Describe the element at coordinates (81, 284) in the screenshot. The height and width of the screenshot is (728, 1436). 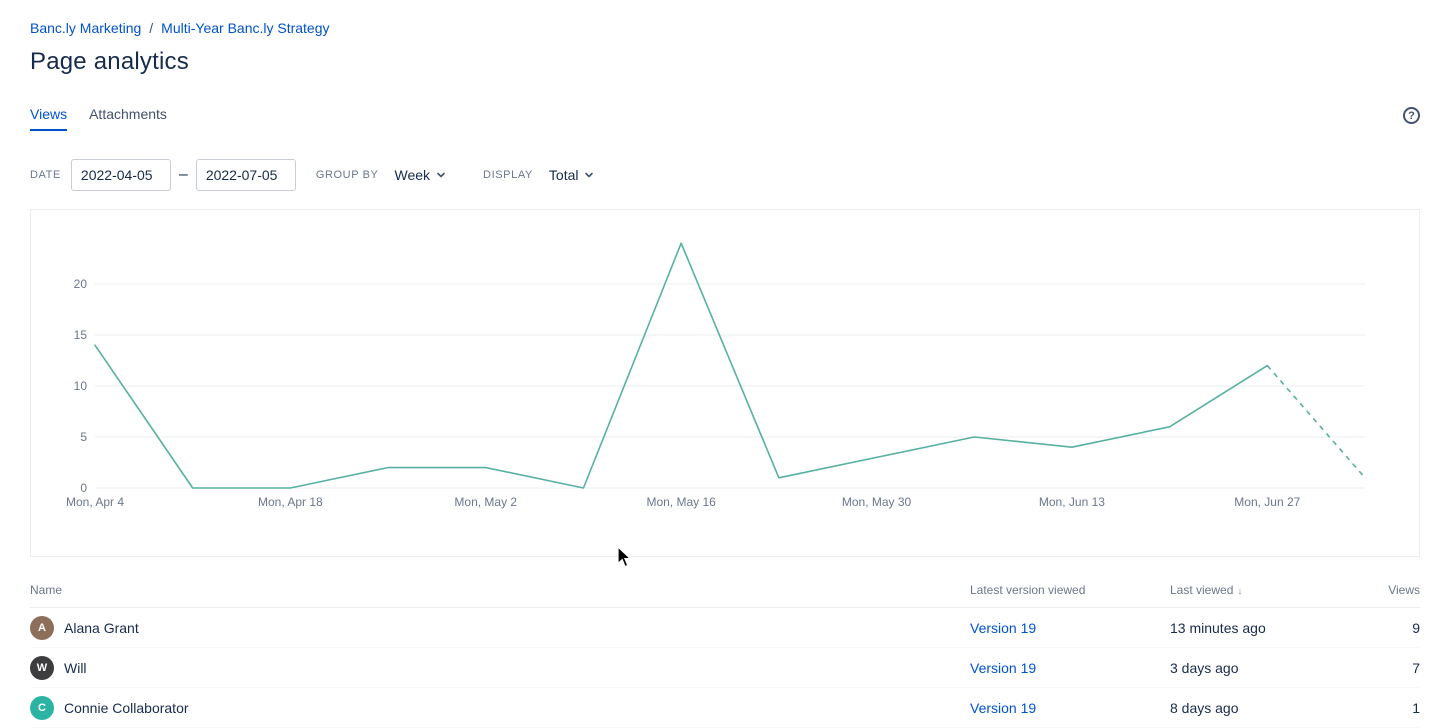
I see `y-tick-label: 20` at that location.